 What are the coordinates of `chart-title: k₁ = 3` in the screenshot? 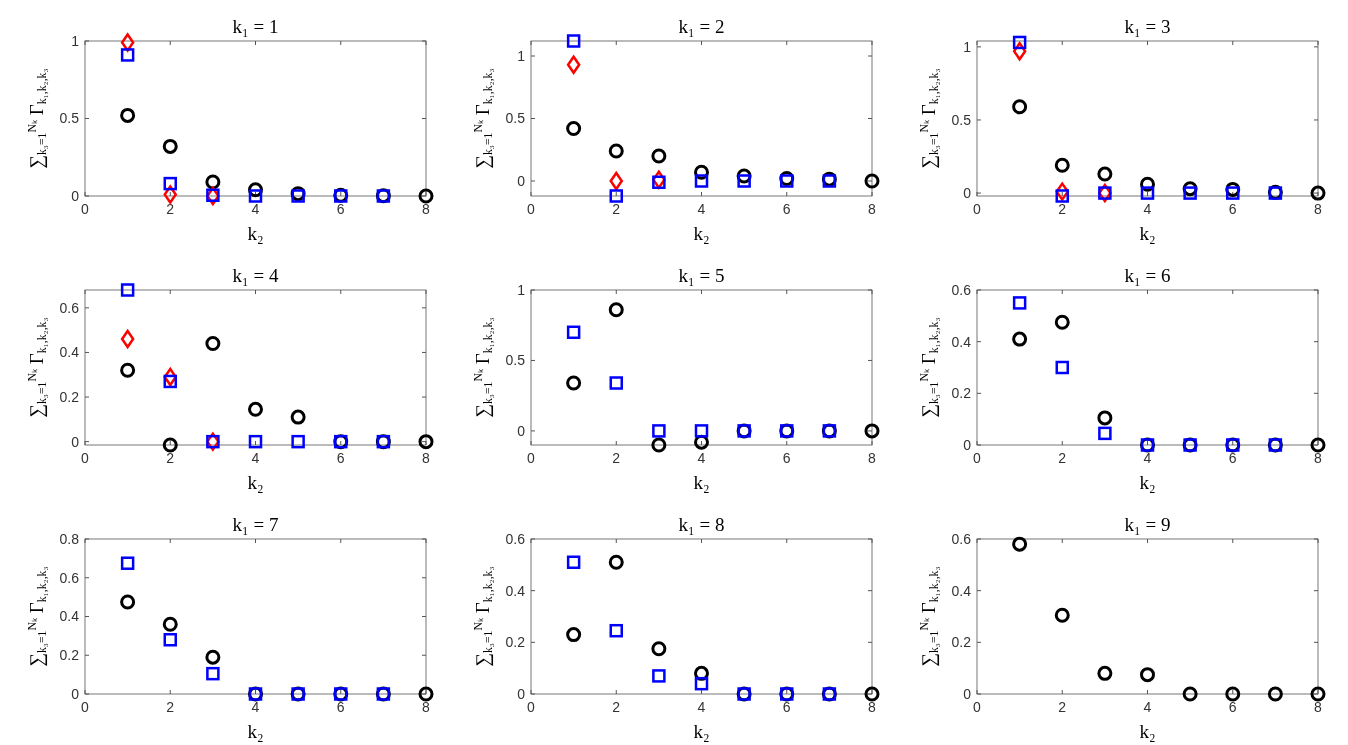 It's located at (1147, 26).